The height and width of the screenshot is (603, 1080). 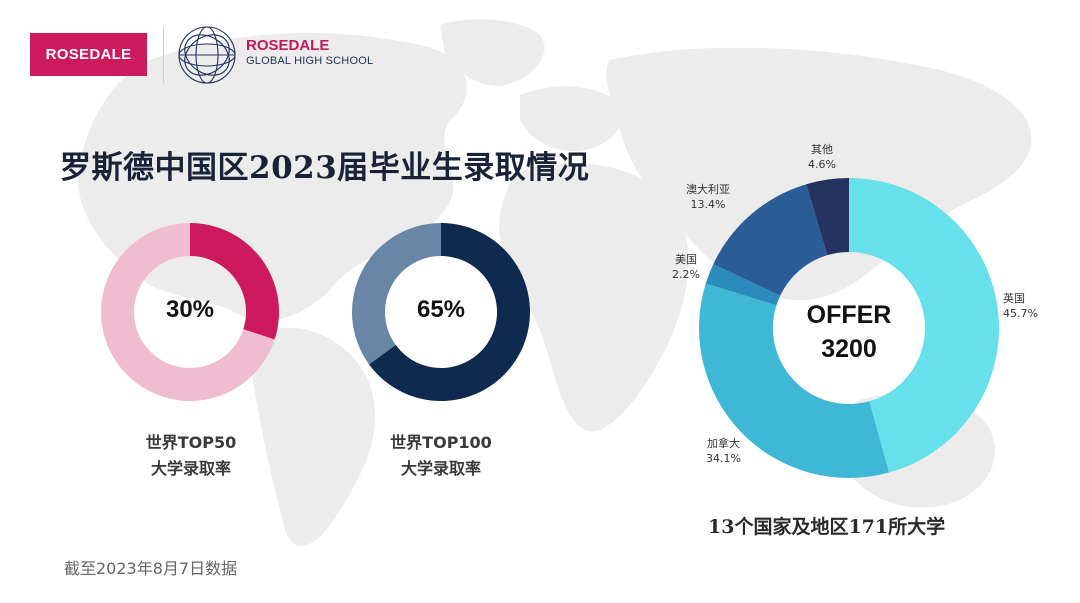 I want to click on countries-summary: 13个国家及地区171所大学, so click(x=827, y=527).